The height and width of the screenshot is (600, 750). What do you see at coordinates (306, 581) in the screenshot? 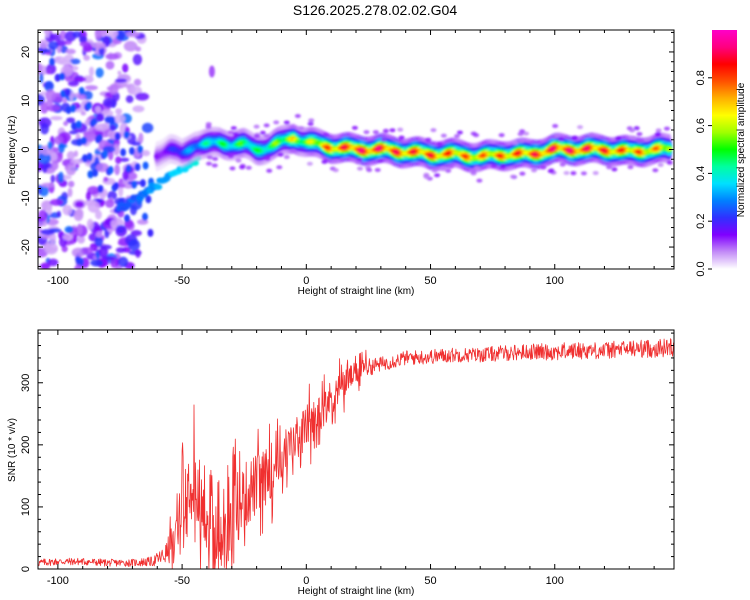
I see `x-tick-label: 0` at bounding box center [306, 581].